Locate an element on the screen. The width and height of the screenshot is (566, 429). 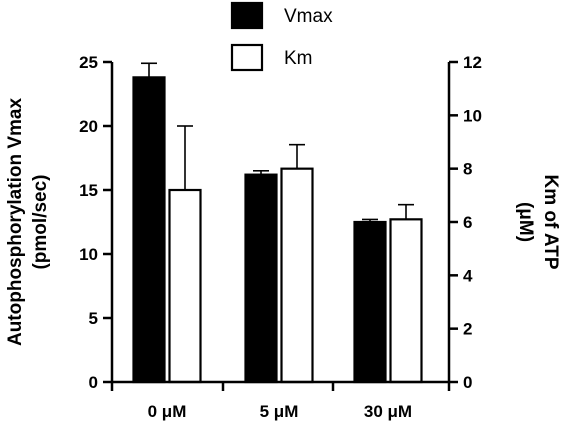
right-tick-label: 2 is located at coordinates (467, 329).